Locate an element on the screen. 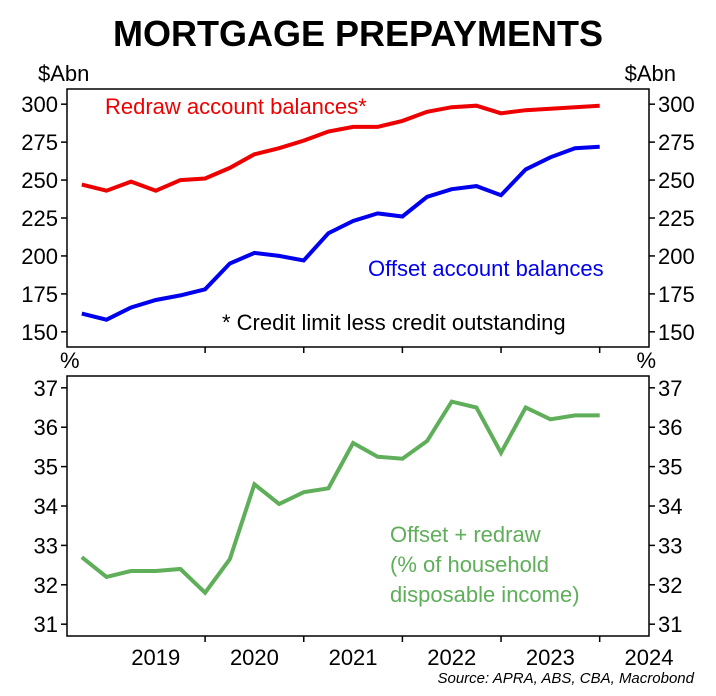 The height and width of the screenshot is (696, 716). x-tick-label-2023: 2023 is located at coordinates (550, 657).